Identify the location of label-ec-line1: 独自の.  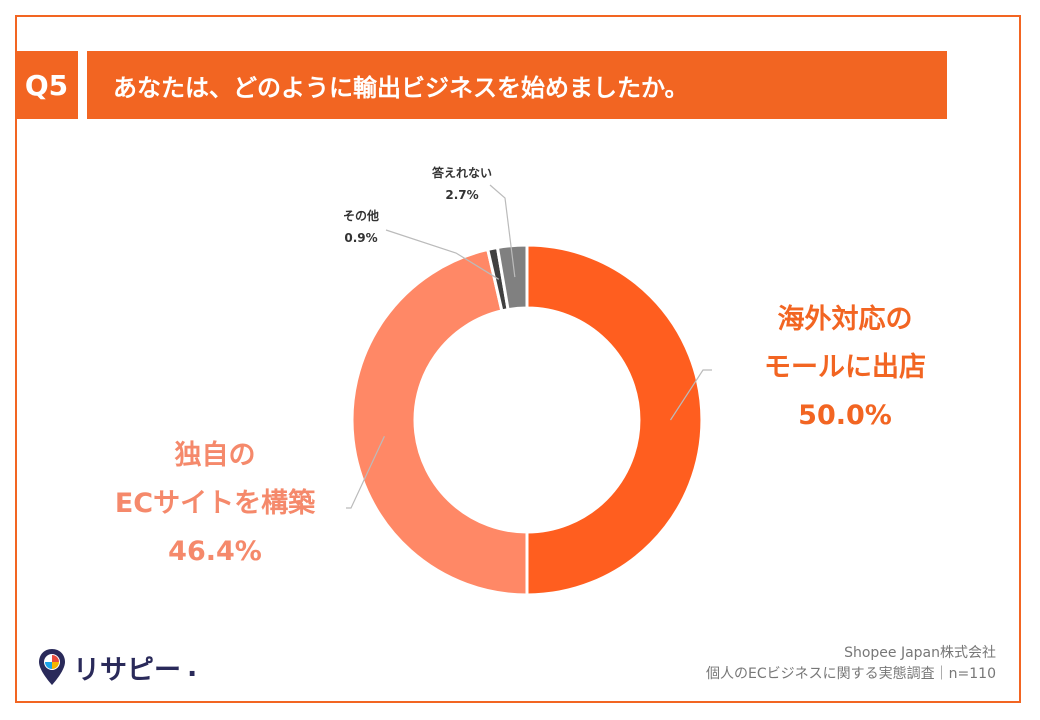
(215, 455).